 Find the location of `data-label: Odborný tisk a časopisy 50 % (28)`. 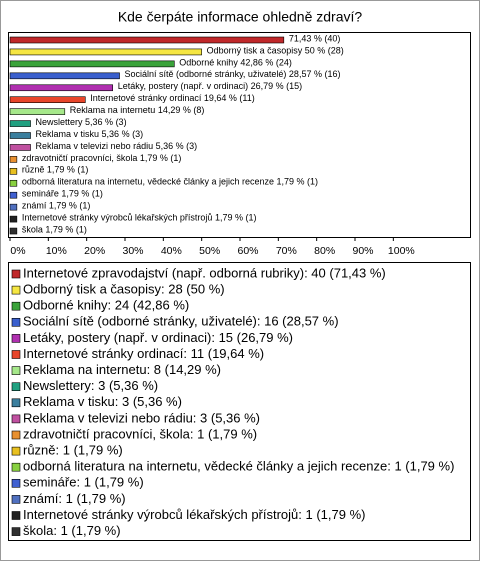

data-label: Odborný tisk a časopisy 50 % (28) is located at coordinates (275, 50).